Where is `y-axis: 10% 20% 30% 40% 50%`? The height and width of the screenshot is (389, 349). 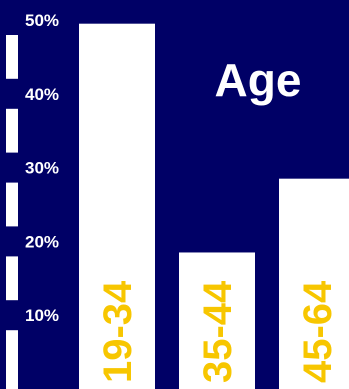
y-axis: 10% 20% 30% 40% 50% is located at coordinates (32, 200).